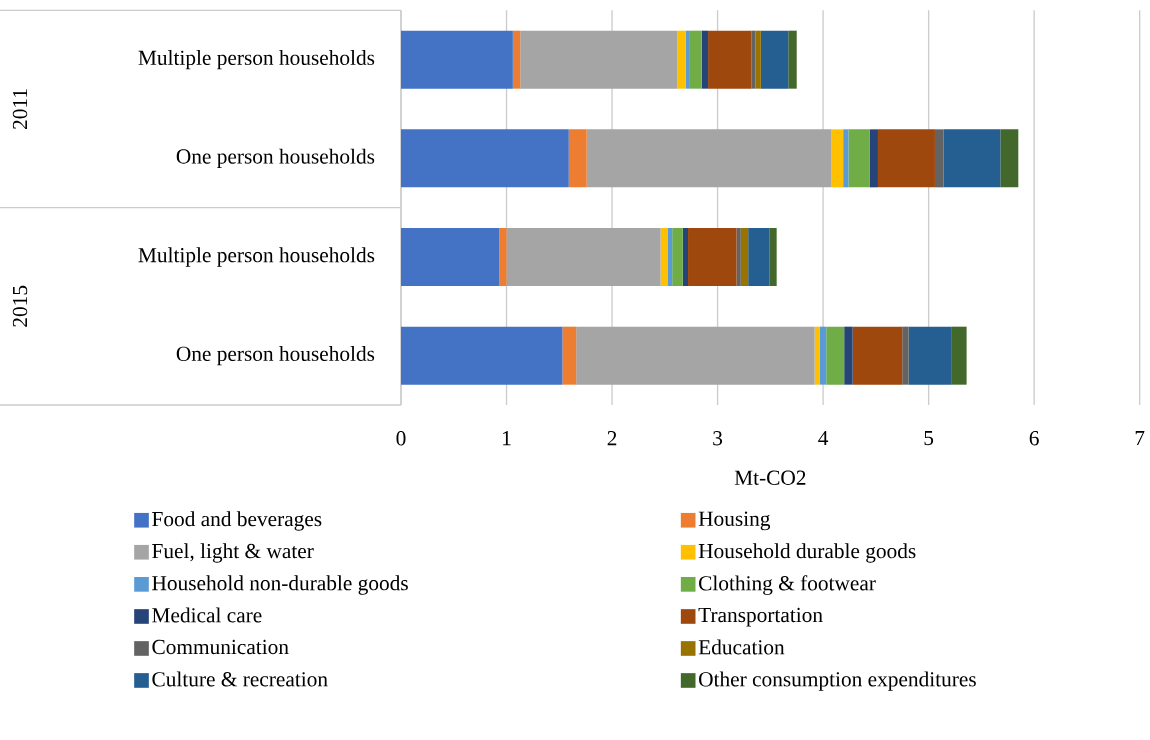  I want to click on legend-label: Housing, so click(734, 521).